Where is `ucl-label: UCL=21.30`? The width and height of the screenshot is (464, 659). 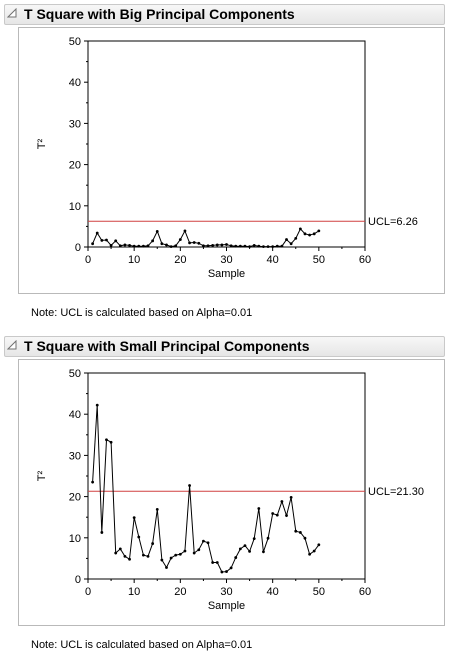 ucl-label: UCL=21.30 is located at coordinates (396, 492).